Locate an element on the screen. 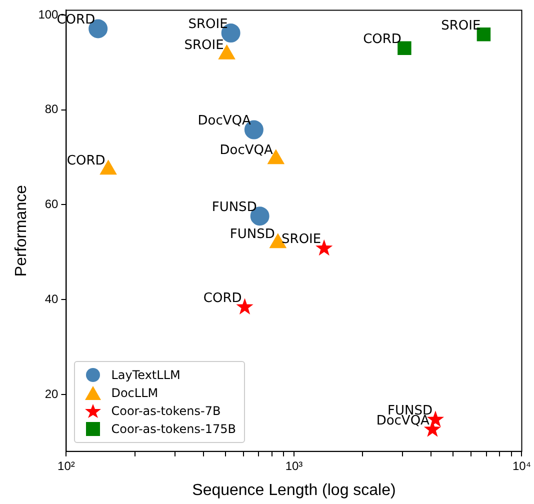 Image resolution: width=534 pixels, height=504 pixels. x-tick-label: 10³ is located at coordinates (294, 465).